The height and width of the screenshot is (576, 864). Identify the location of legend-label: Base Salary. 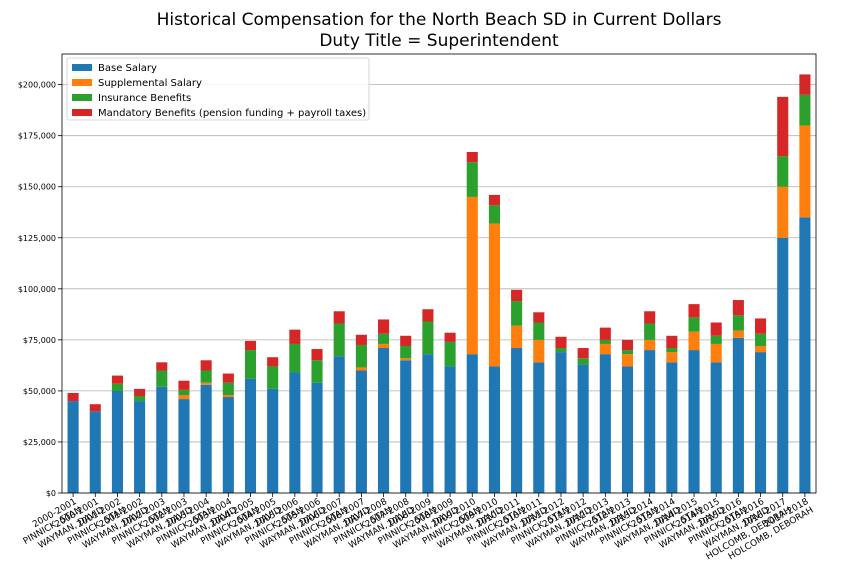
(127, 68).